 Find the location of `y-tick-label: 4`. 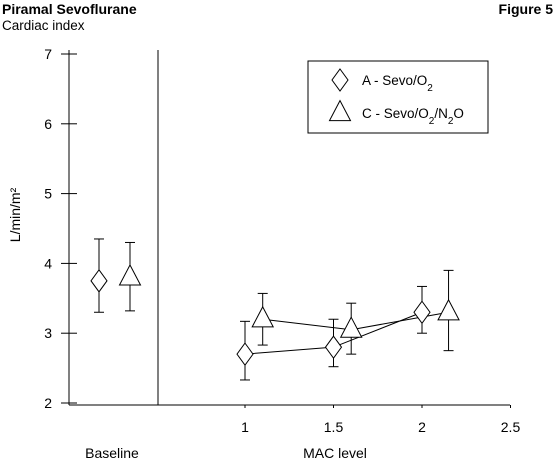

y-tick-label: 4 is located at coordinates (48, 263).